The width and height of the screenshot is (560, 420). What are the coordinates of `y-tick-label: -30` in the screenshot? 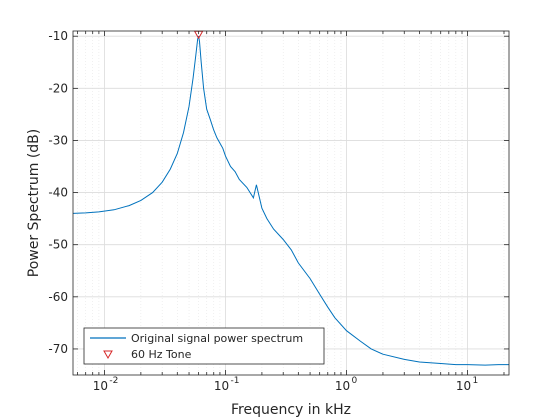 It's located at (58, 140).